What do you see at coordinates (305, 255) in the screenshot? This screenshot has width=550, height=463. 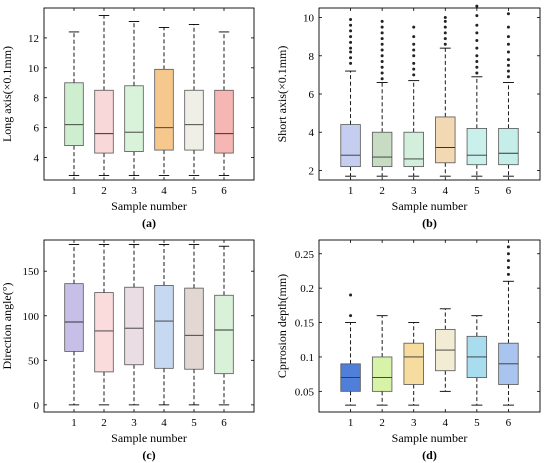 I see `y-tick-label: 0.25` at bounding box center [305, 255].